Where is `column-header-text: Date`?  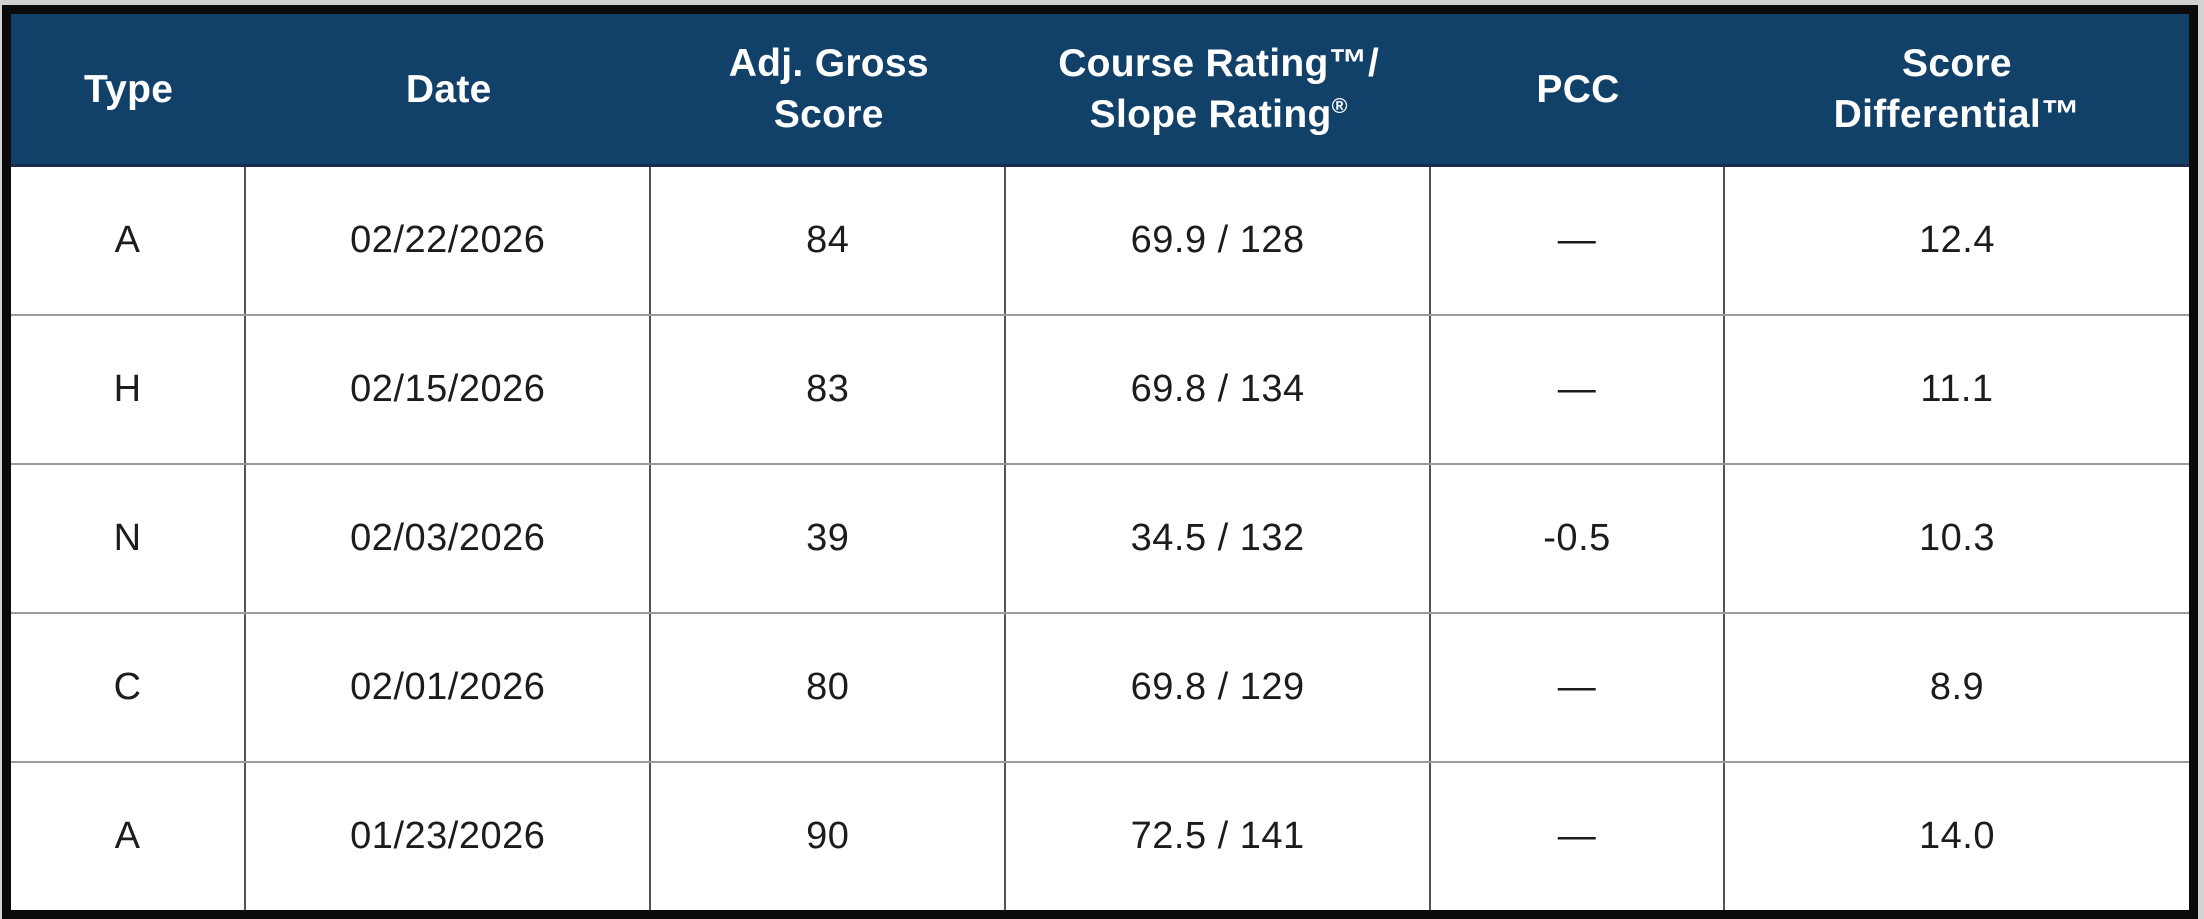
column-header-text: Date is located at coordinates (448, 89).